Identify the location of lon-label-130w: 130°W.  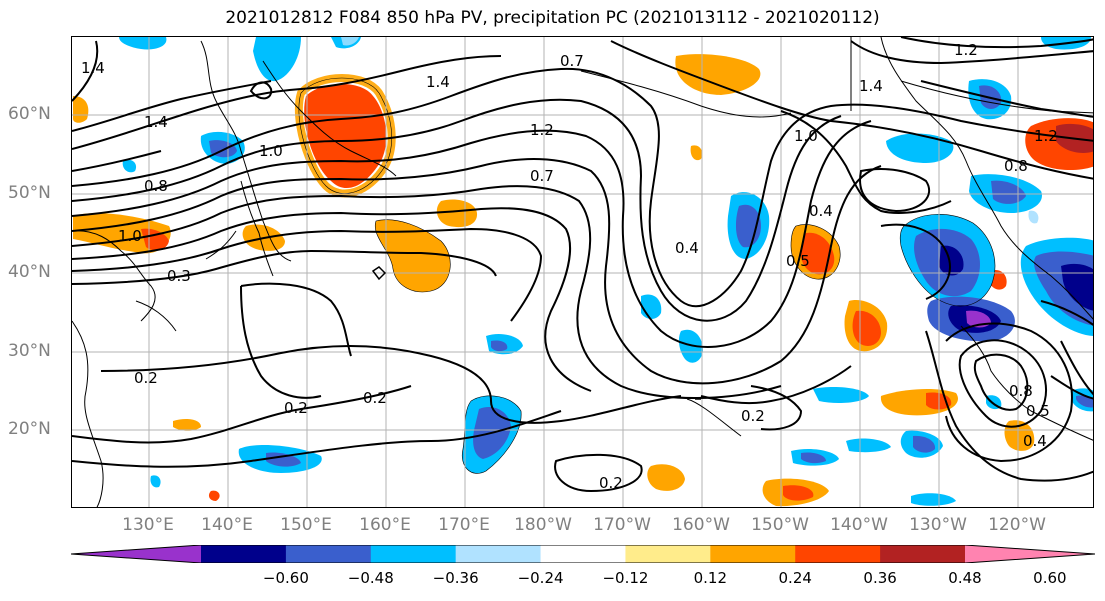
(938, 525).